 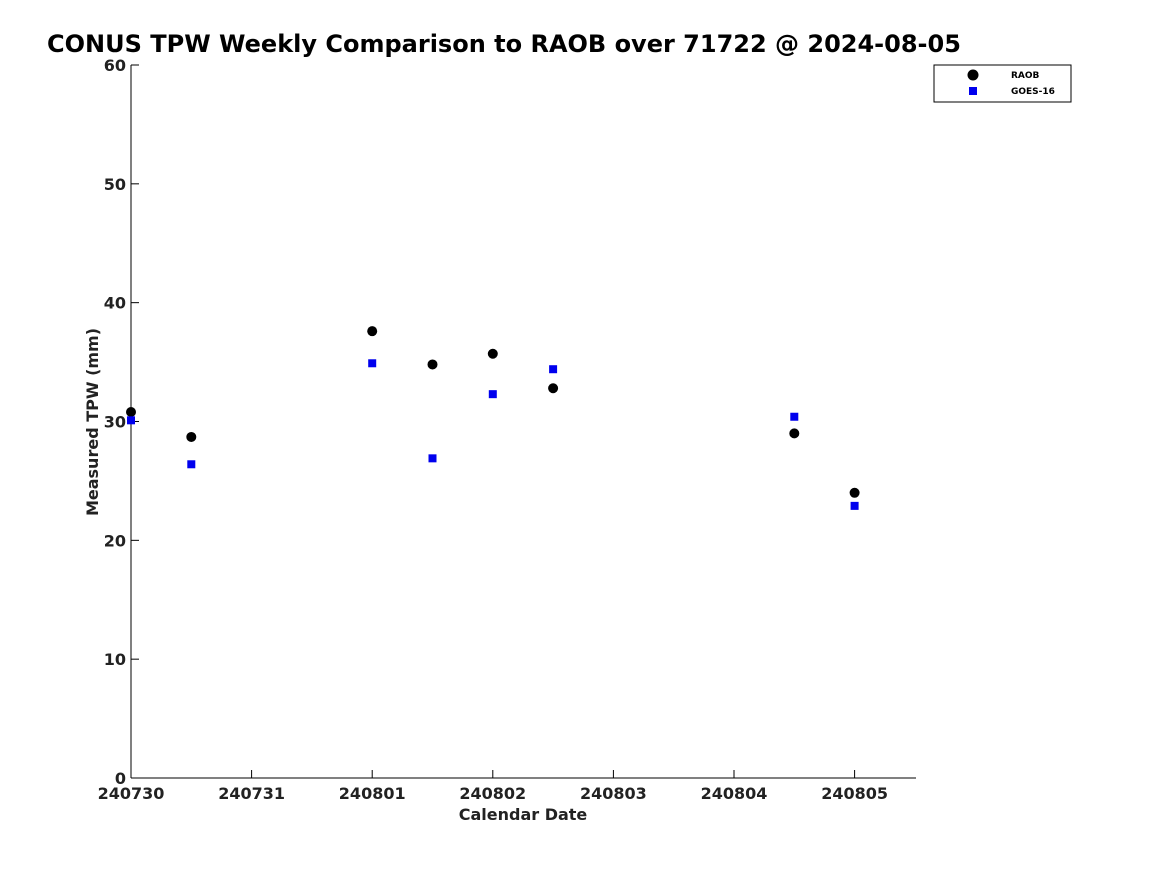 I want to click on y-tick-label: 50, so click(x=115, y=184).